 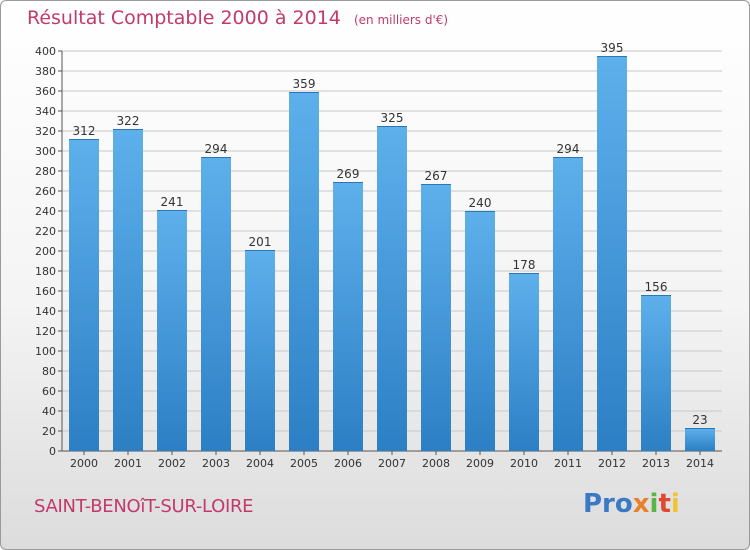 I want to click on bar-2012, so click(x=612, y=253).